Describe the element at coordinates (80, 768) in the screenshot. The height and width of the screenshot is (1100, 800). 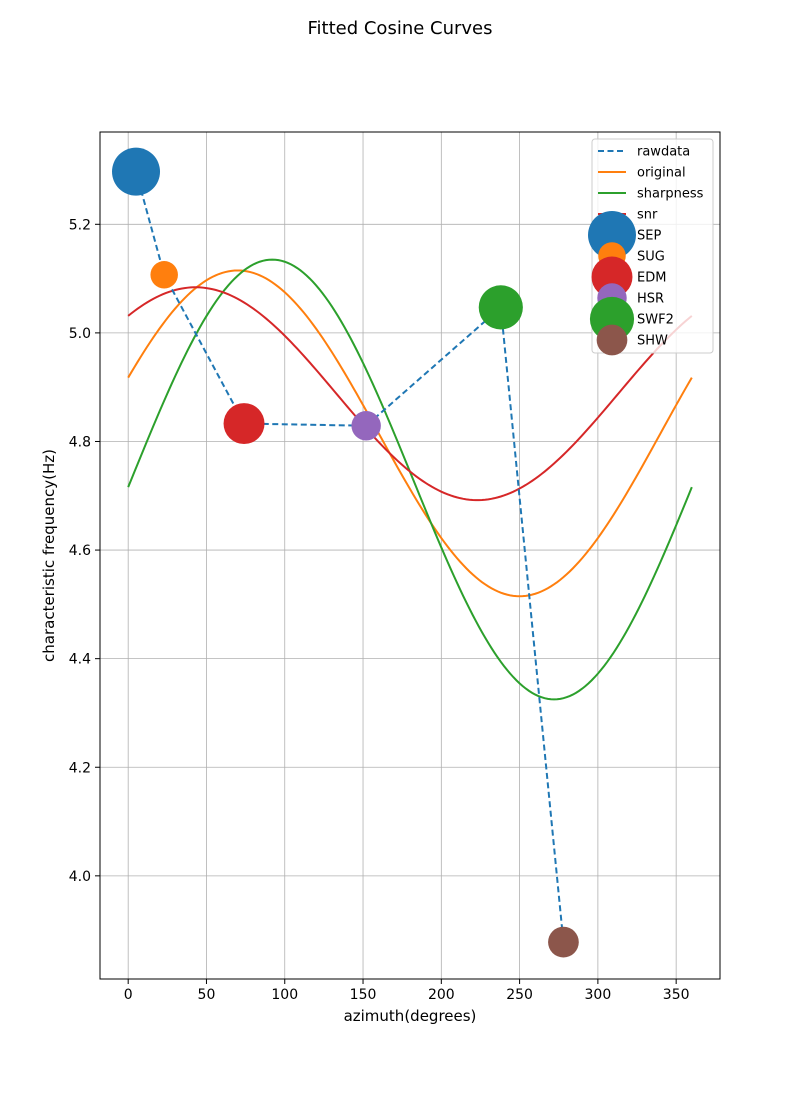
I see `y-tick-label: 4.2` at that location.